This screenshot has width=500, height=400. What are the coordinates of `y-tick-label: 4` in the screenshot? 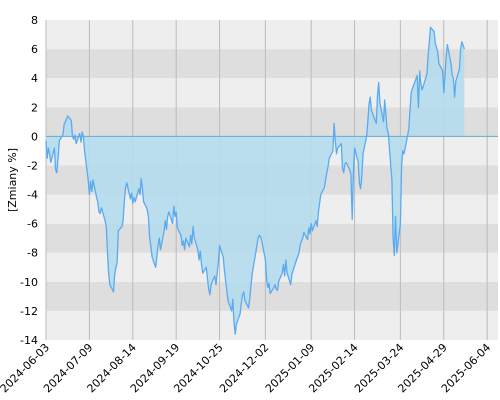 It's located at (34, 78).